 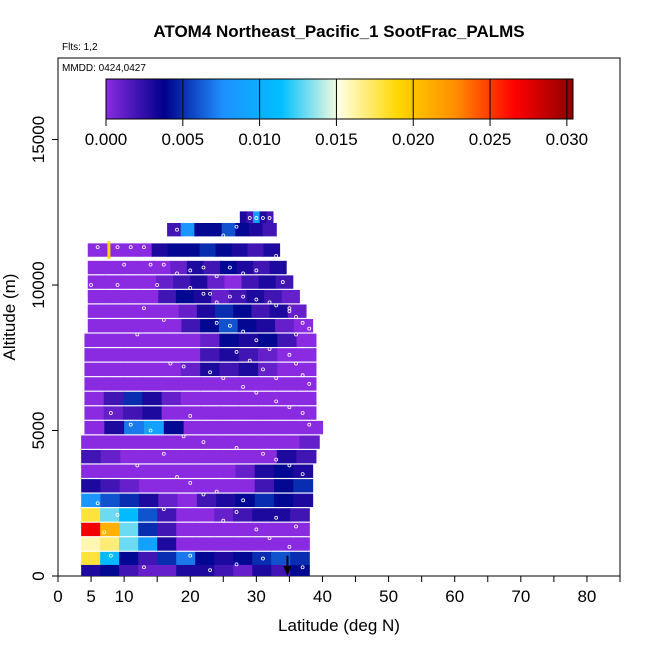 What do you see at coordinates (80, 47) in the screenshot?
I see `flights-label: Flts: 1,2` at bounding box center [80, 47].